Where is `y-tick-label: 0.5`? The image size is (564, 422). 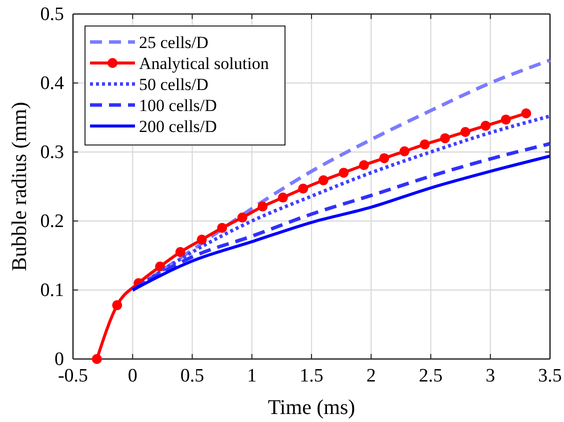
y-tick-label: 0.5 is located at coordinates (52, 15).